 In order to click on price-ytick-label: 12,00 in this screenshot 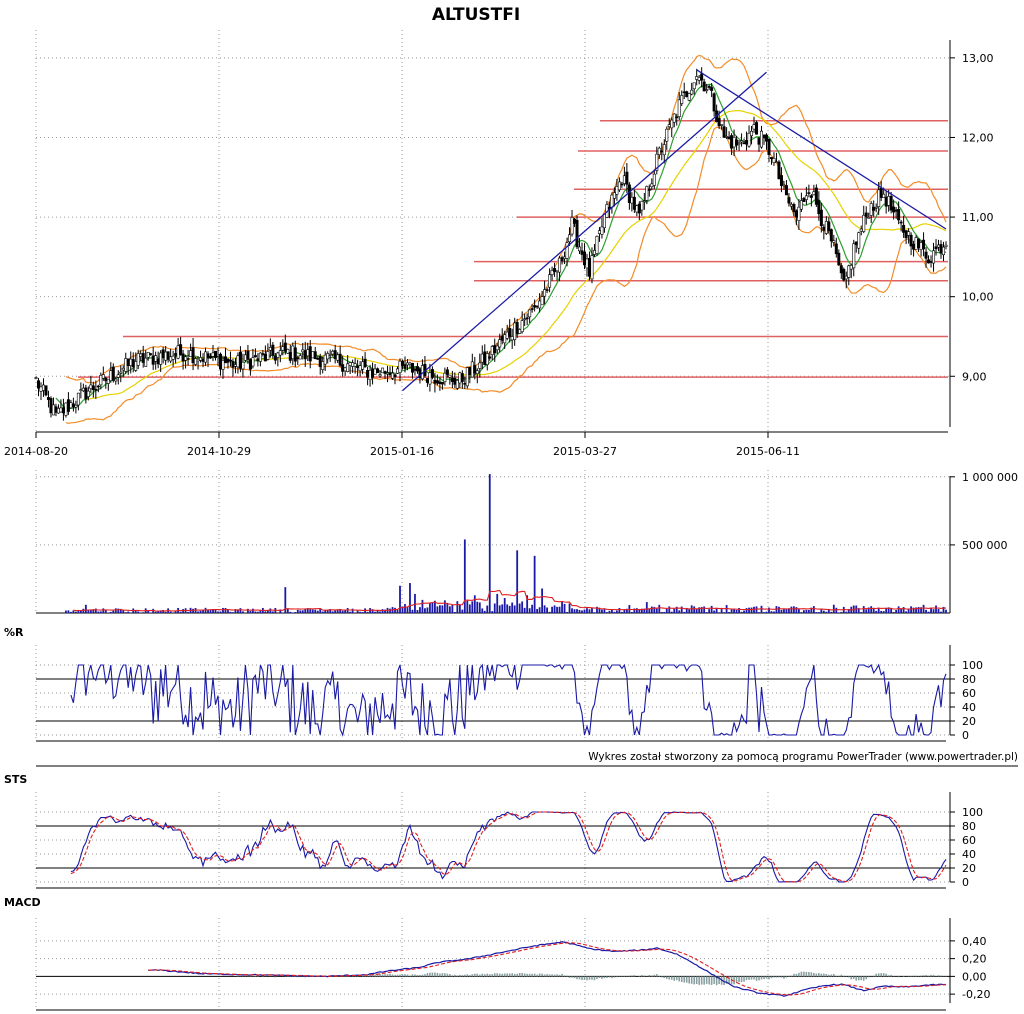, I will do `click(978, 137)`.